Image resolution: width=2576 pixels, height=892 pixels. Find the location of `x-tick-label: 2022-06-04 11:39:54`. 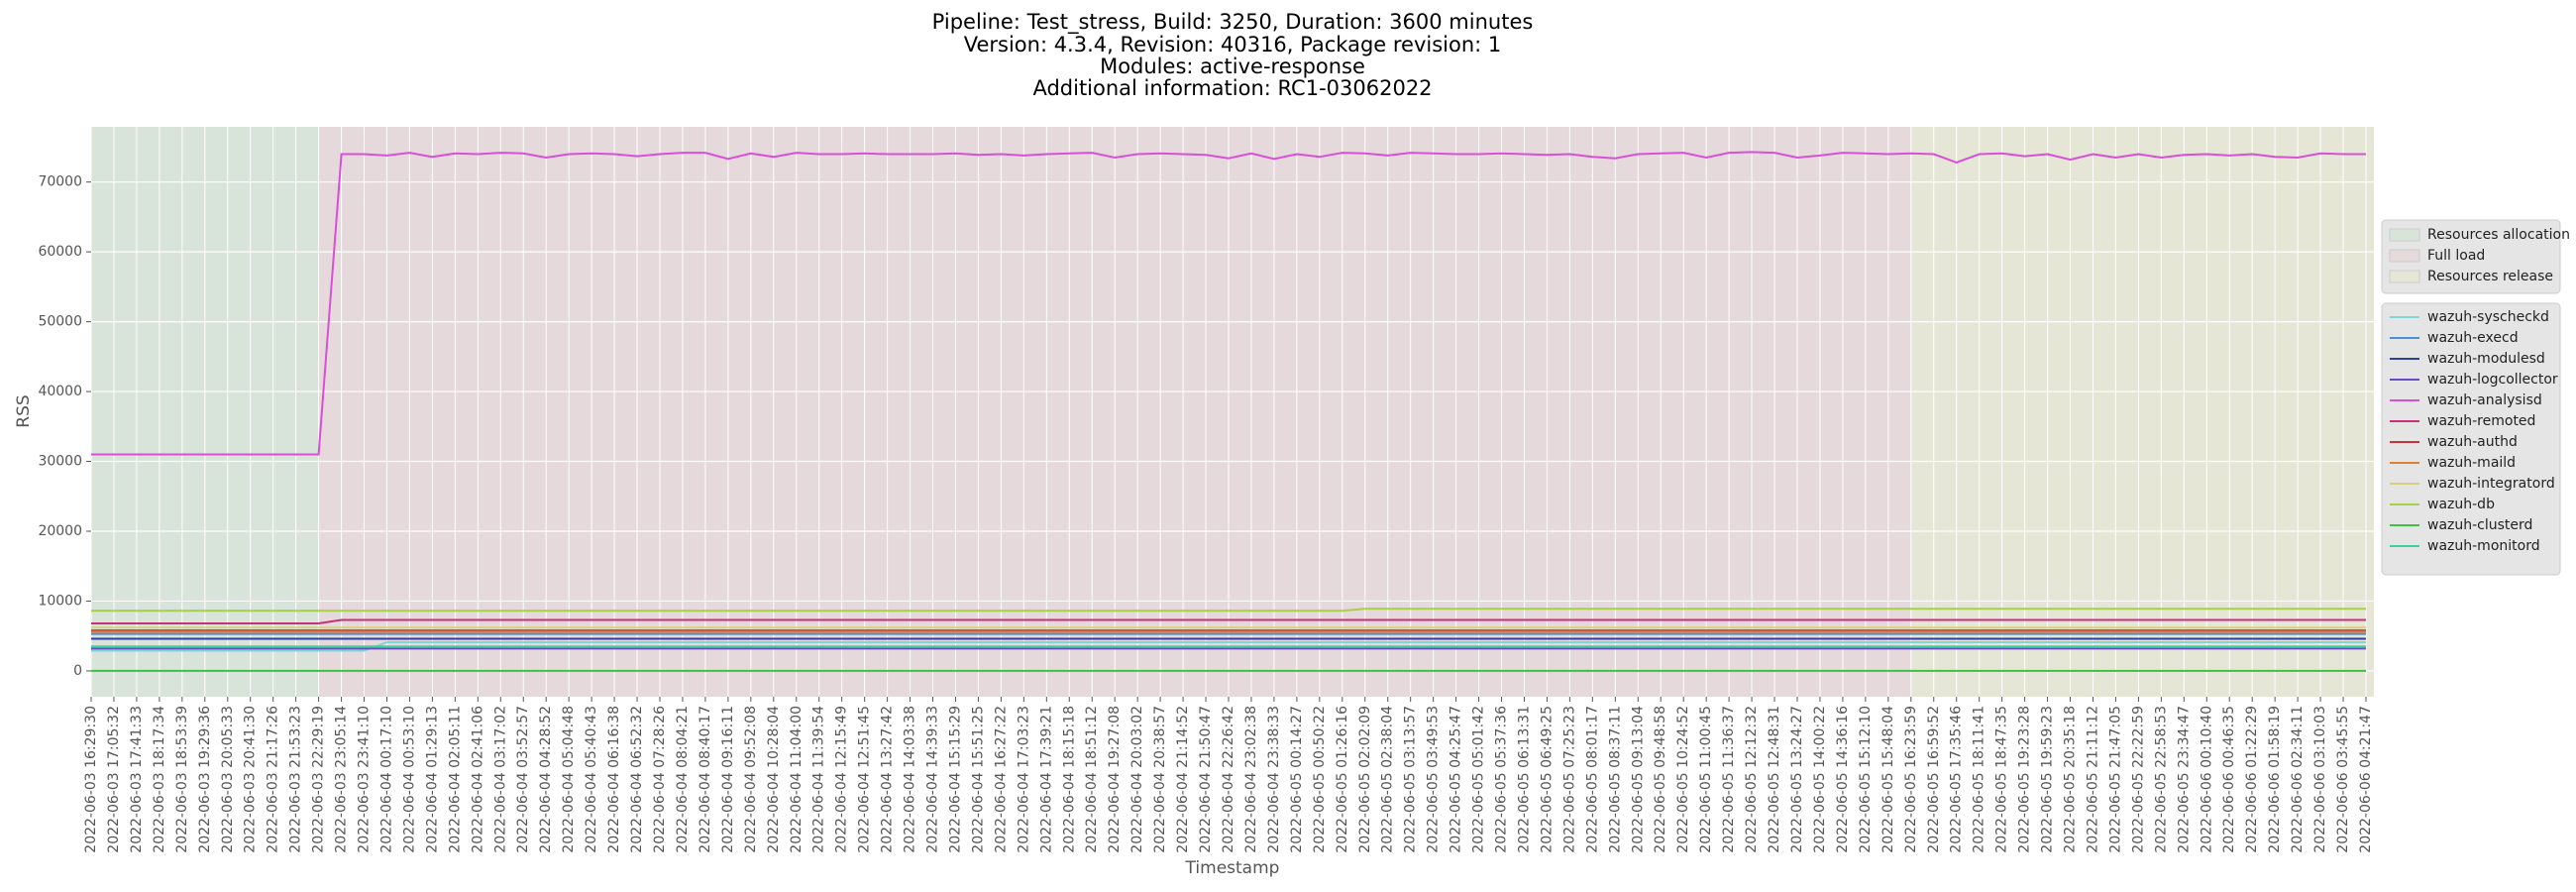

x-tick-label: 2022-06-04 11:39:54 is located at coordinates (819, 780).